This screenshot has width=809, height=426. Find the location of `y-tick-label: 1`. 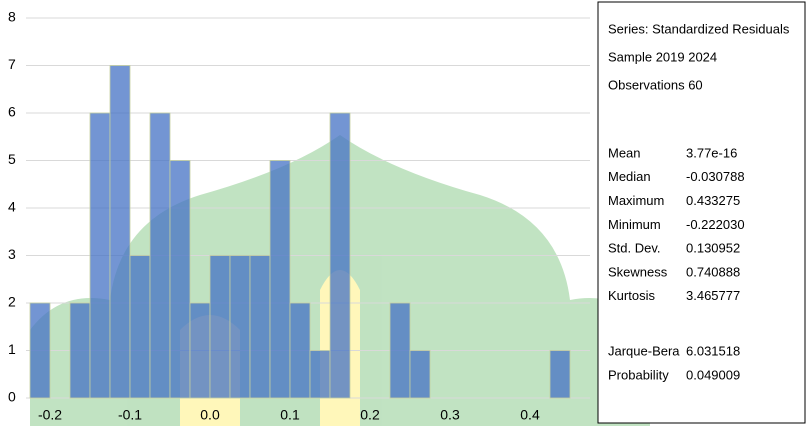

y-tick-label: 1 is located at coordinates (12, 349).